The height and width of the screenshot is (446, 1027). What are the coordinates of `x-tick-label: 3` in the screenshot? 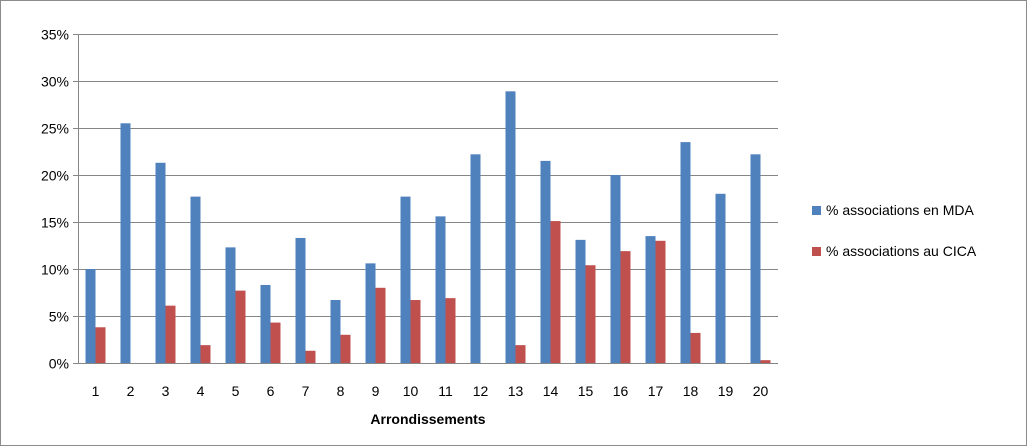 It's located at (166, 391).